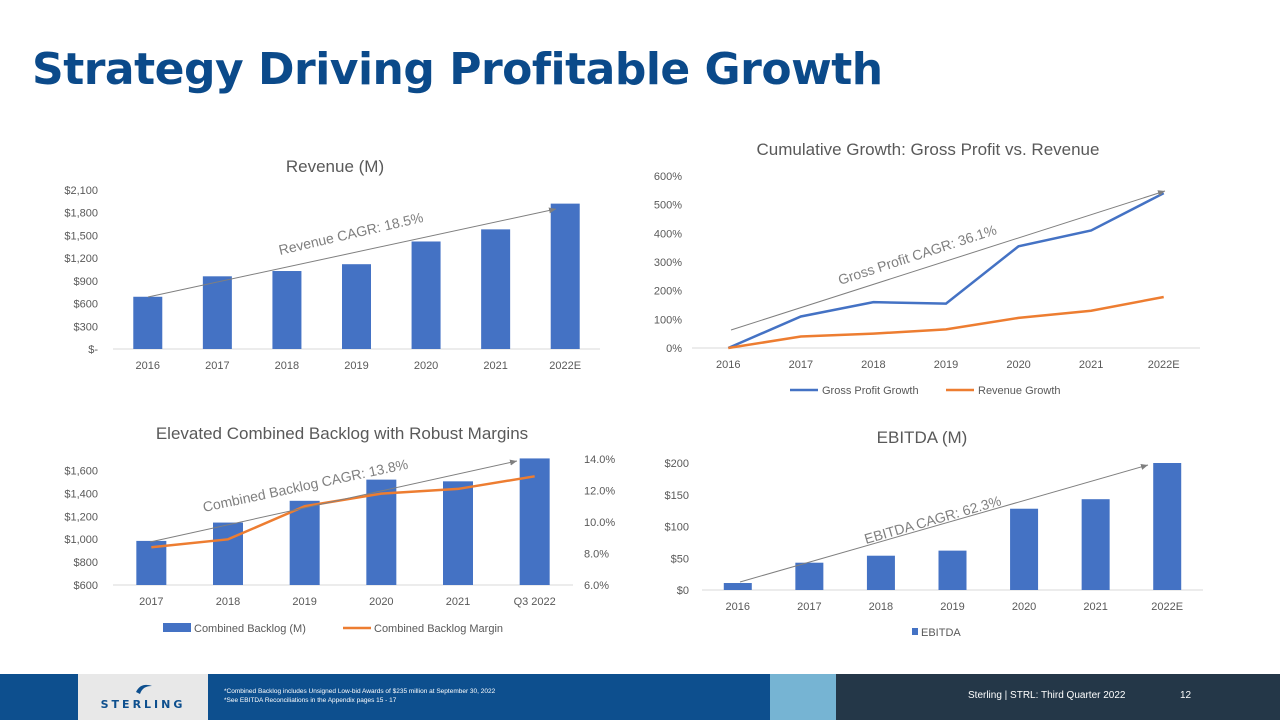 The image size is (1280, 720). I want to click on y-tick-label: 0%, so click(674, 349).